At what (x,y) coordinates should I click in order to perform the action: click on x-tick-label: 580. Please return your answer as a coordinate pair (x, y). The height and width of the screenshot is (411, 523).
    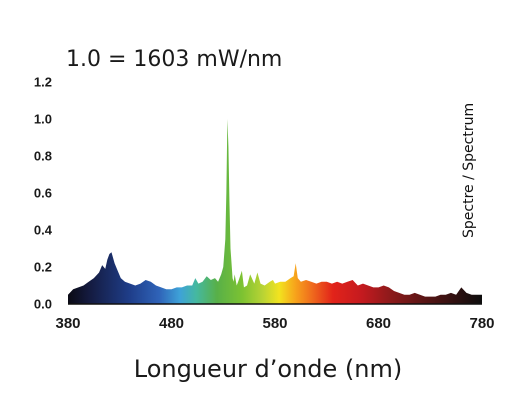
    Looking at the image, I should click on (274, 323).